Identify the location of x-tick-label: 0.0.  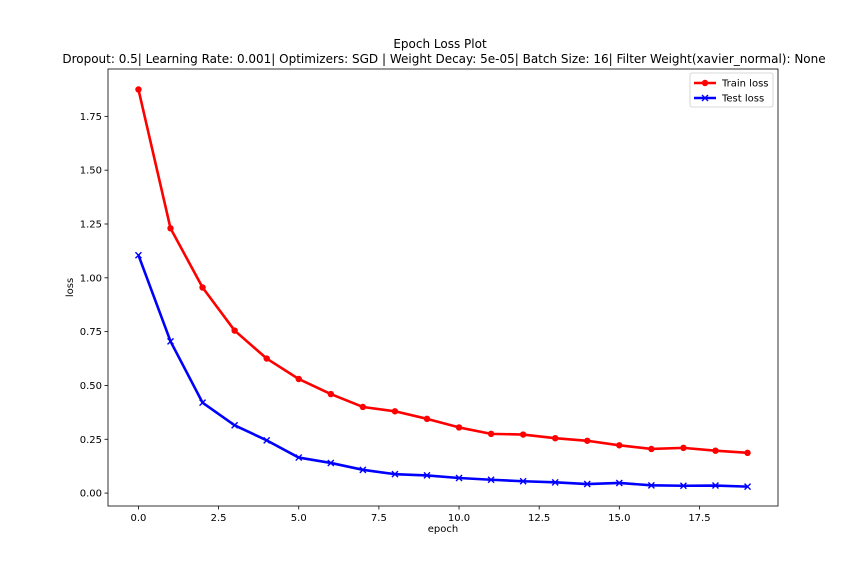
(139, 518).